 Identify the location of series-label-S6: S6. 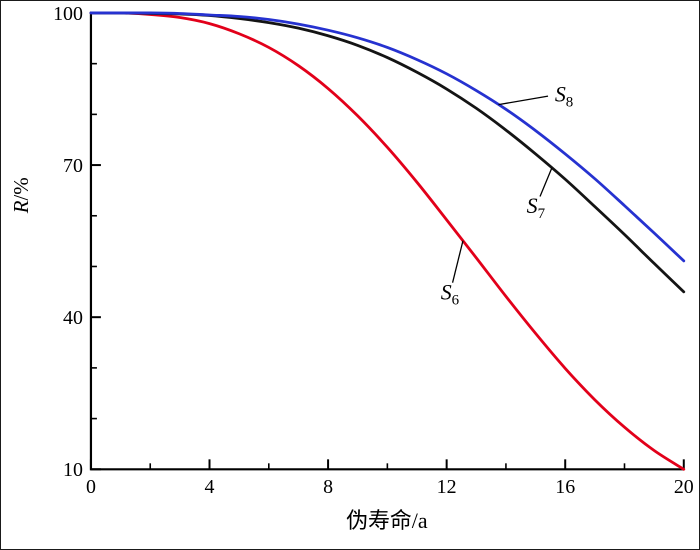
(450, 293).